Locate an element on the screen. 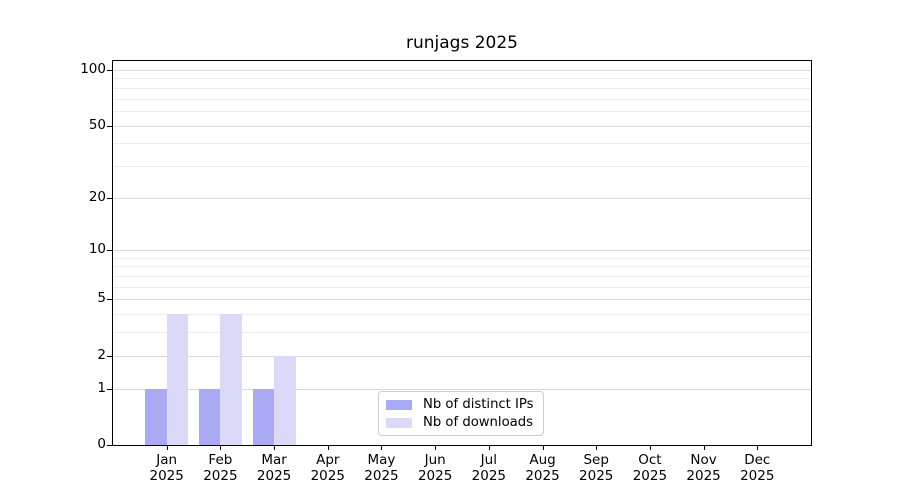  legend: Nb of distinct IPs Nb of downloads is located at coordinates (461, 413).